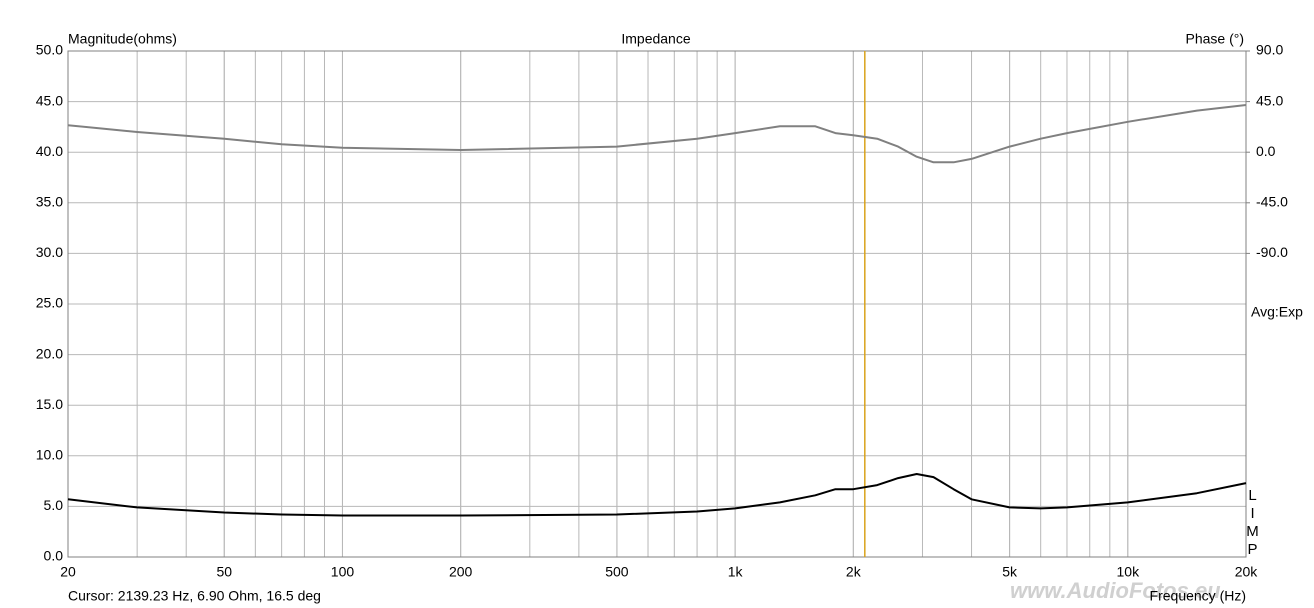 This screenshot has width=1314, height=608. What do you see at coordinates (854, 572) in the screenshot?
I see `x-tick-label: 2k` at bounding box center [854, 572].